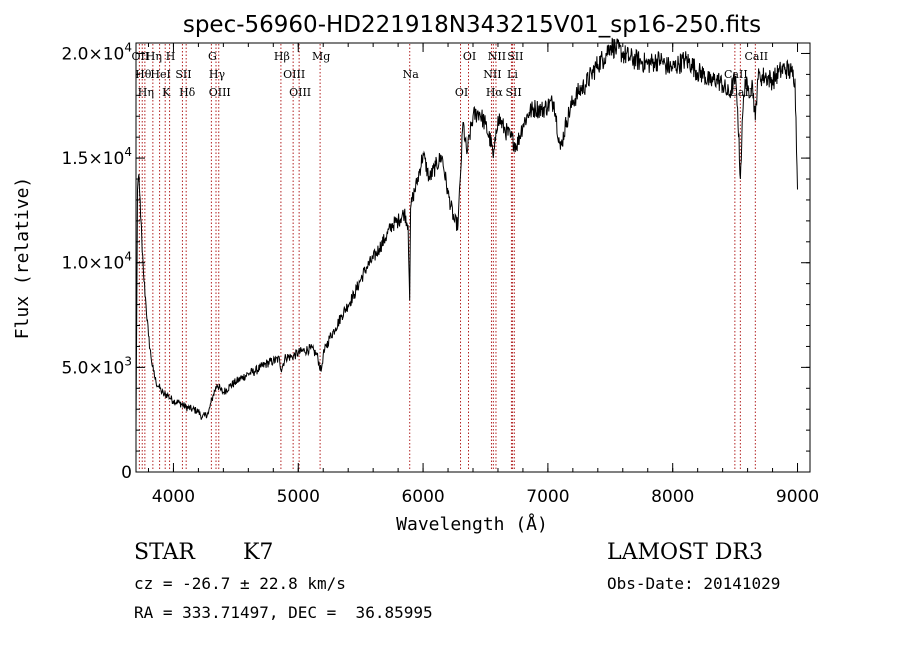 The width and height of the screenshot is (900, 649). I want to click on line-label: Hα, so click(495, 92).